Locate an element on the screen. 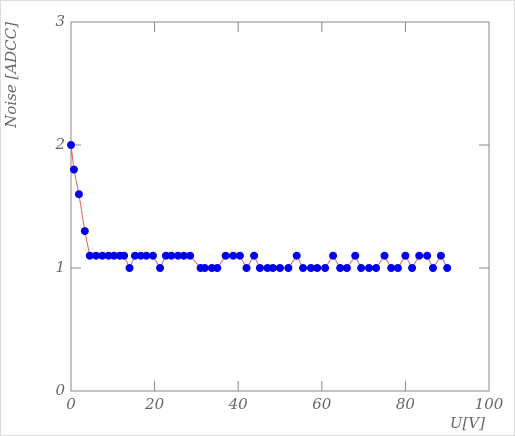 The width and height of the screenshot is (515, 436). x-tick-label: 40 is located at coordinates (238, 404).